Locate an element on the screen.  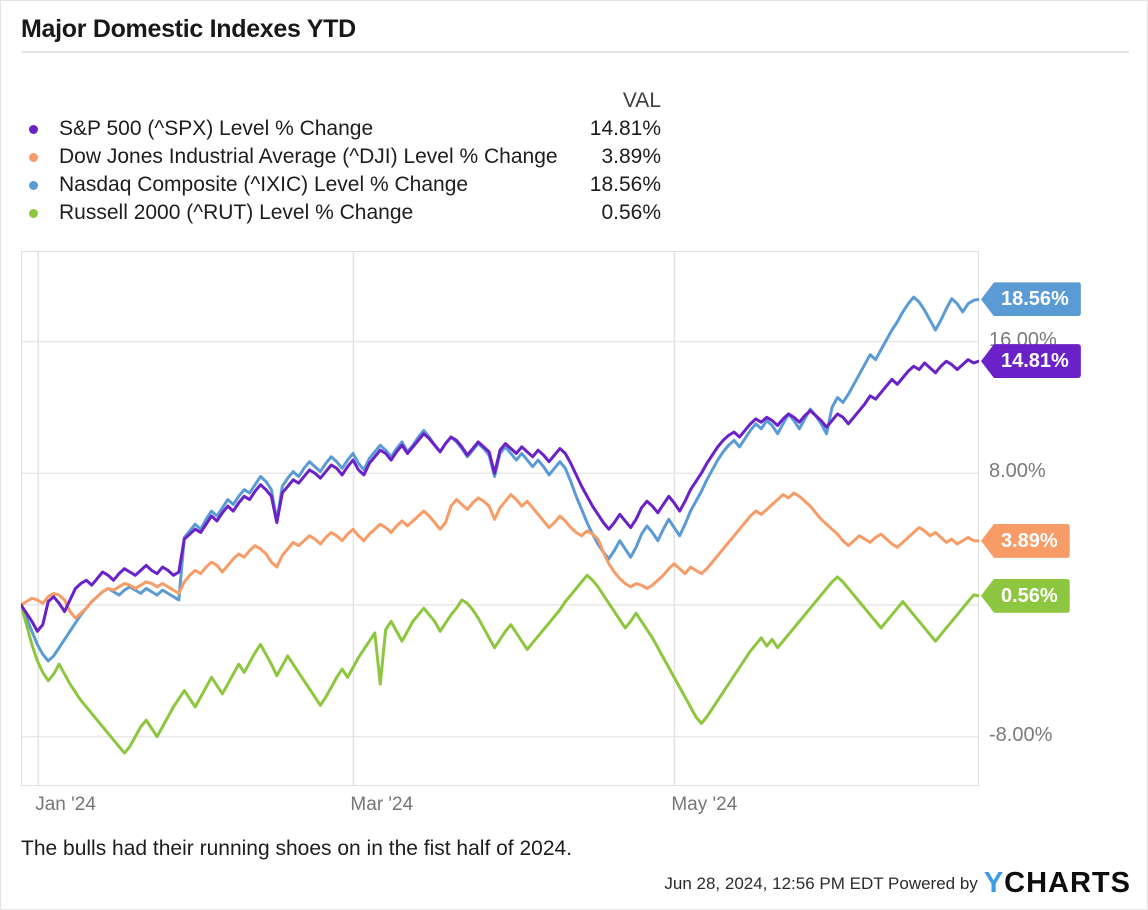
y-axis-tick-neg8: -8.00% is located at coordinates (1021, 734).